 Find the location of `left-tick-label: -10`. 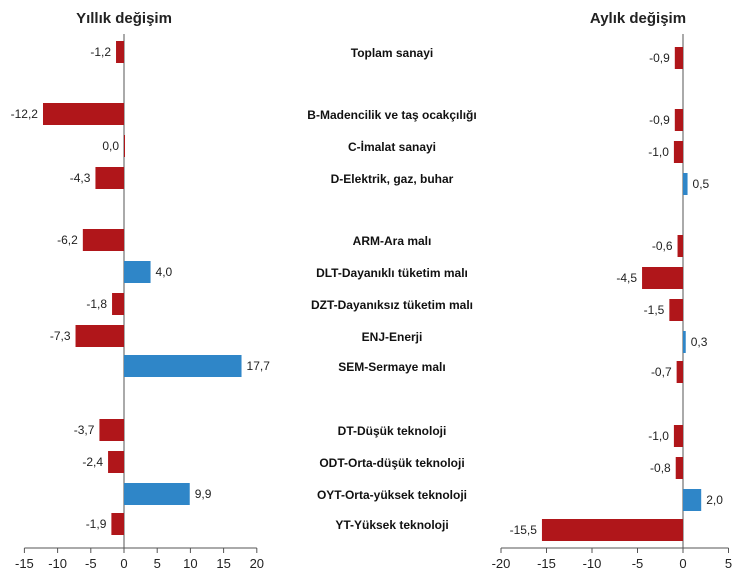

left-tick-label: -10 is located at coordinates (57, 563).